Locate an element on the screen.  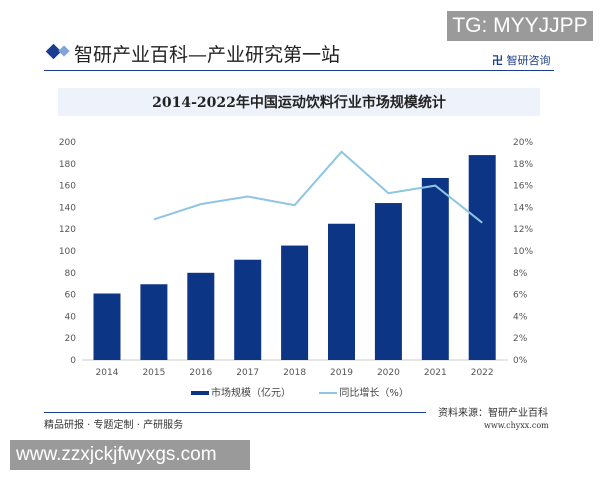
logo-text: 智研咨询 is located at coordinates (528, 60).